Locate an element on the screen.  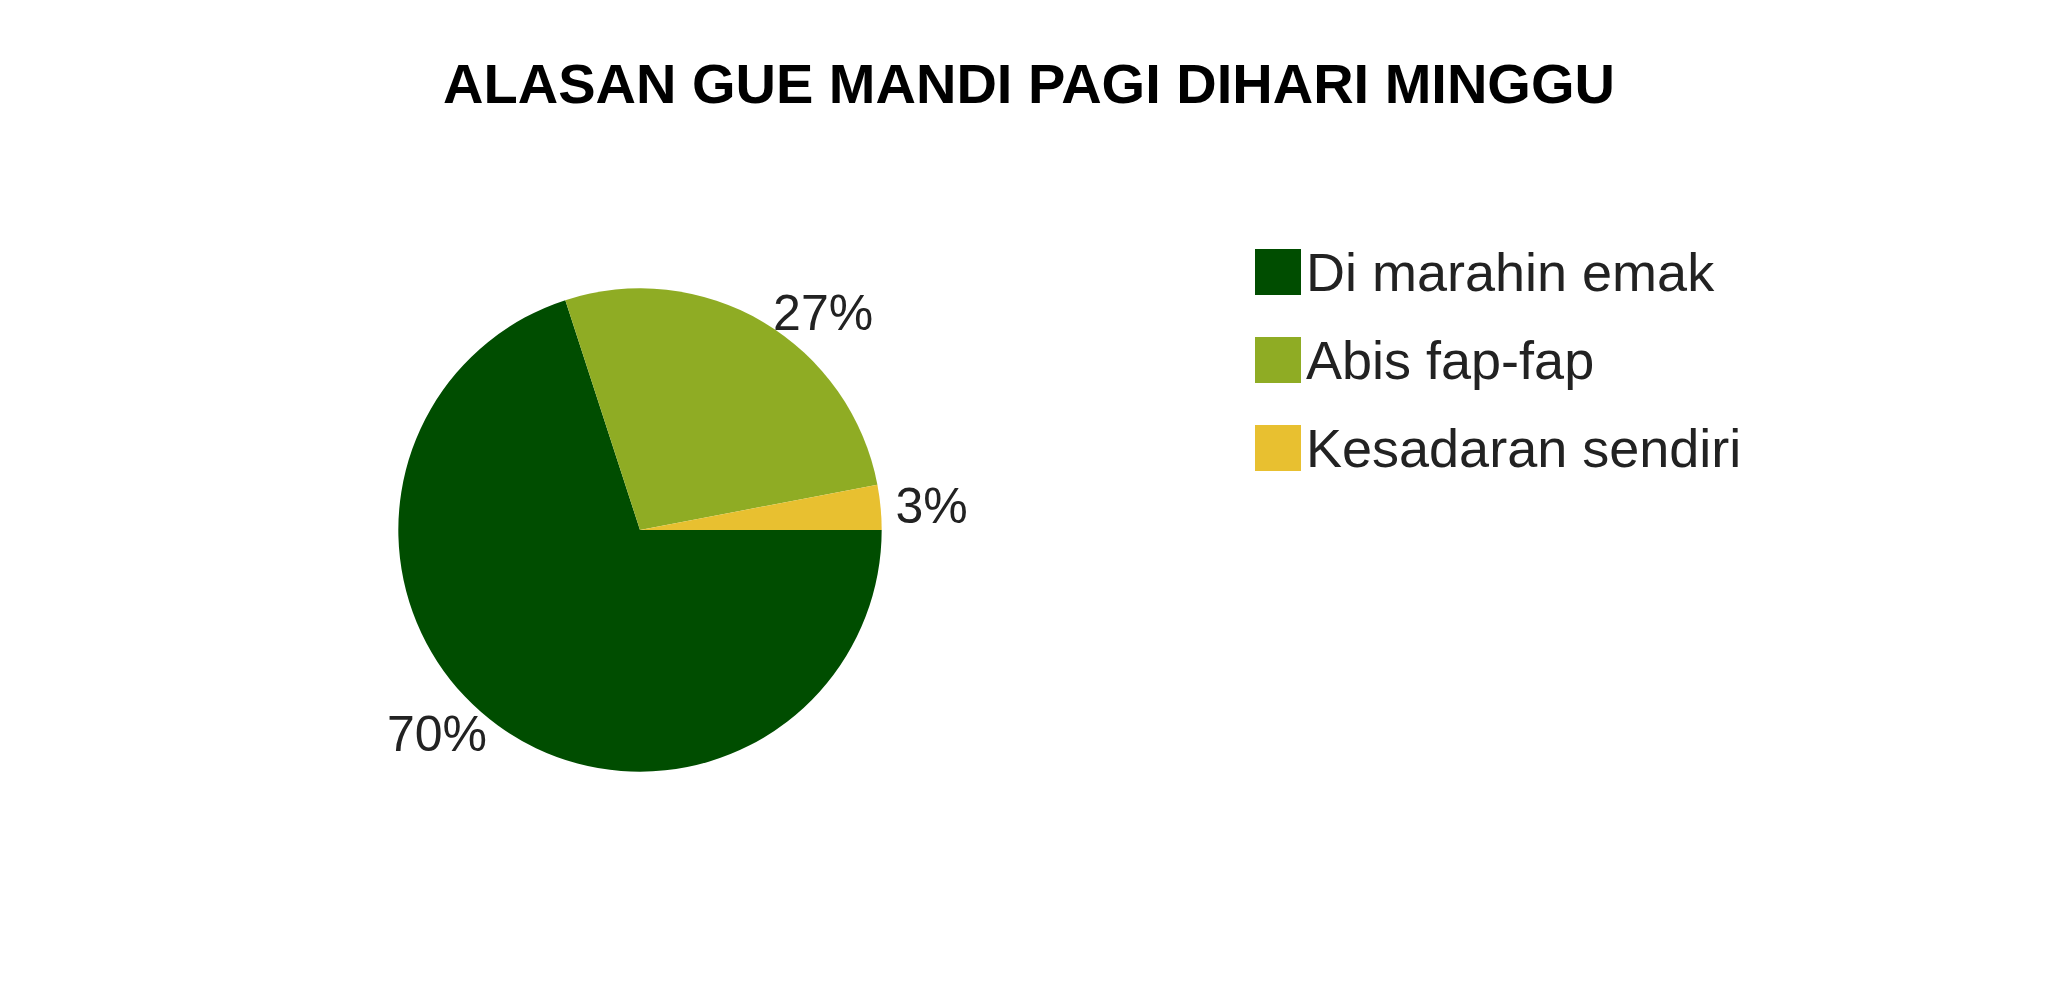
chart-title: ALASAN GUE MANDI PAGI DIHARI MINGGU is located at coordinates (1029, 83).